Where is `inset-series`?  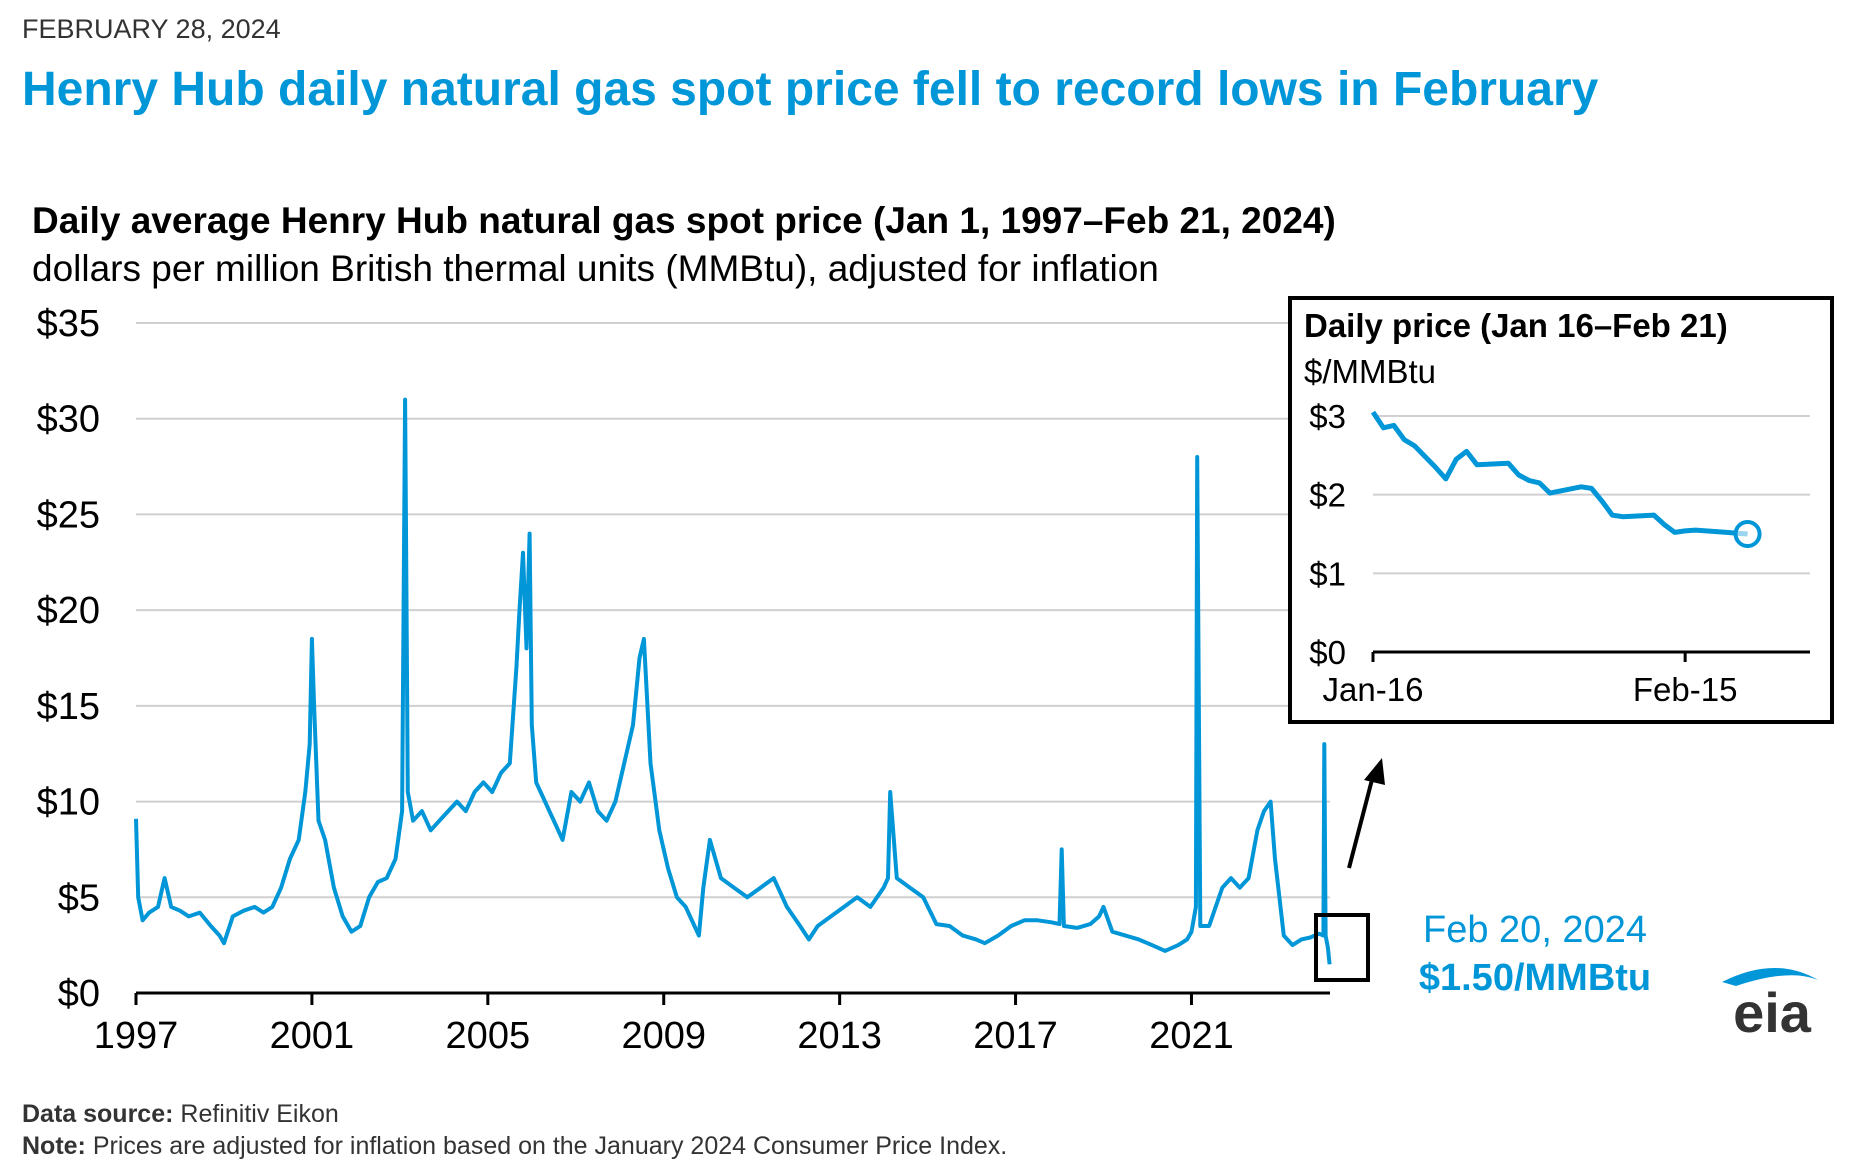 inset-series is located at coordinates (1566, 479).